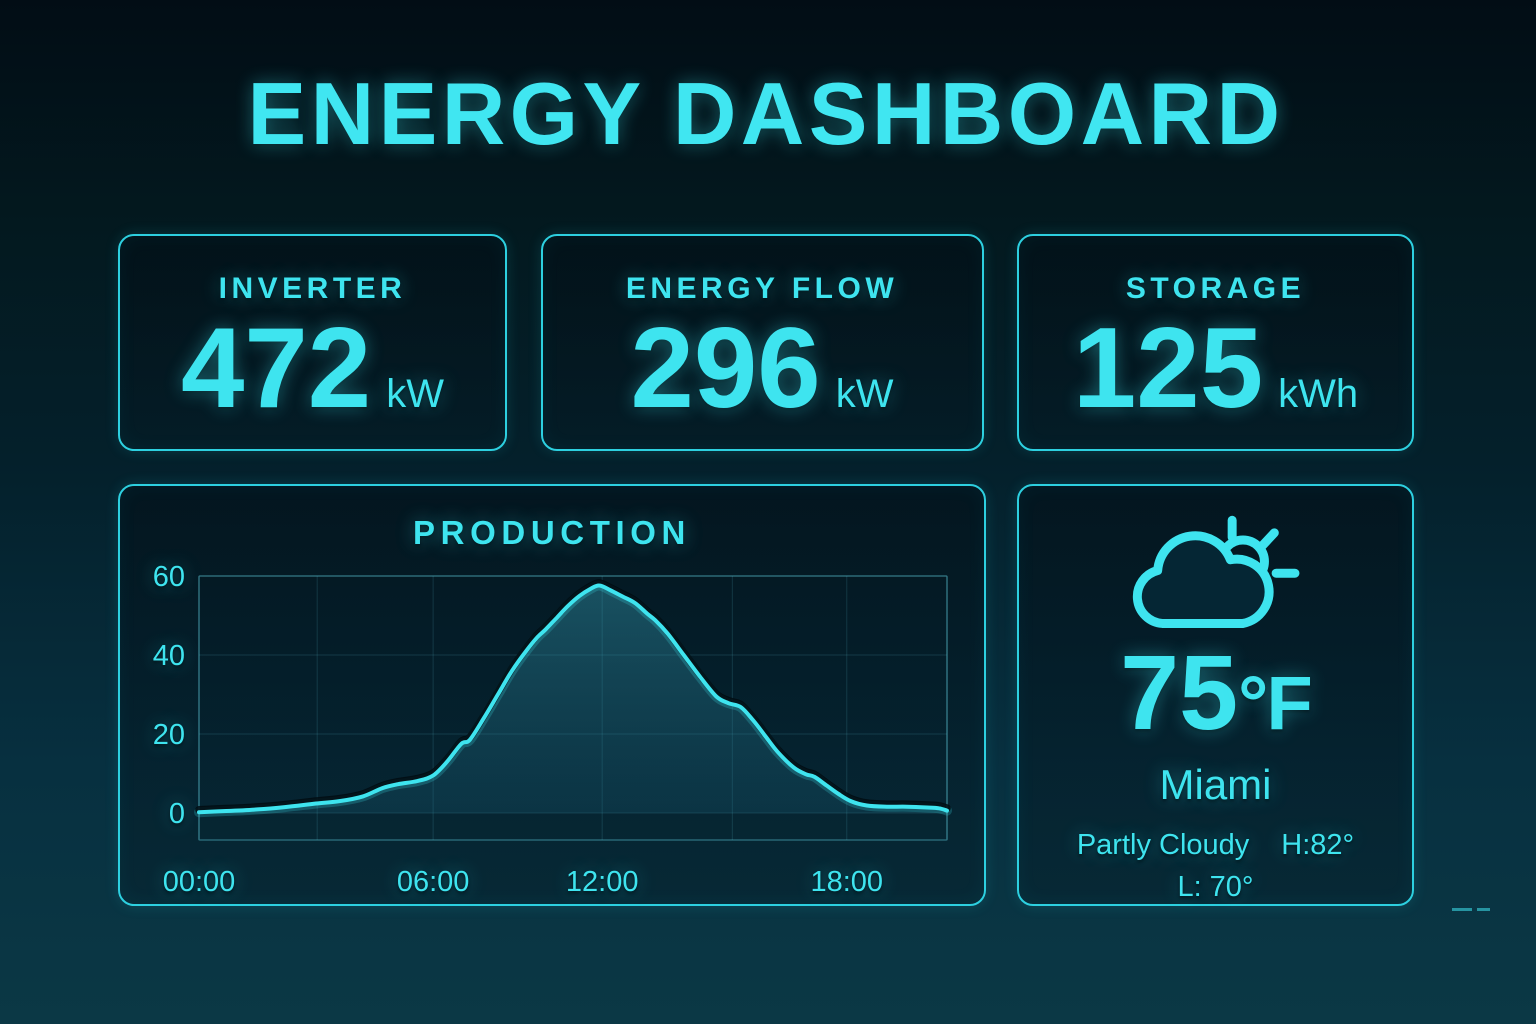 This screenshot has height=1024, width=1536. Describe the element at coordinates (1215, 784) in the screenshot. I see `weather-city: Miami` at that location.